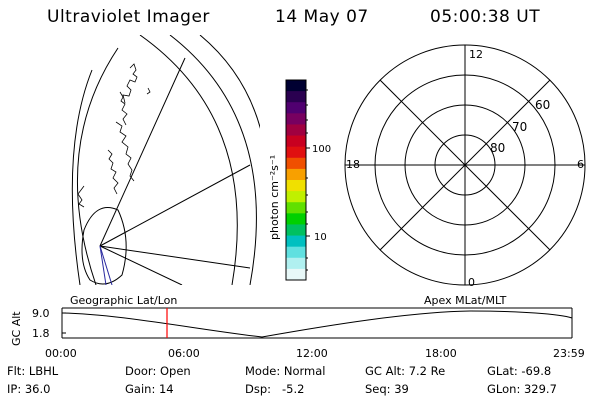 This screenshot has width=600, height=400. What do you see at coordinates (465, 300) in the screenshot?
I see `apex-mlat-mlt-title: Apex MLat/MLT` at bounding box center [465, 300].